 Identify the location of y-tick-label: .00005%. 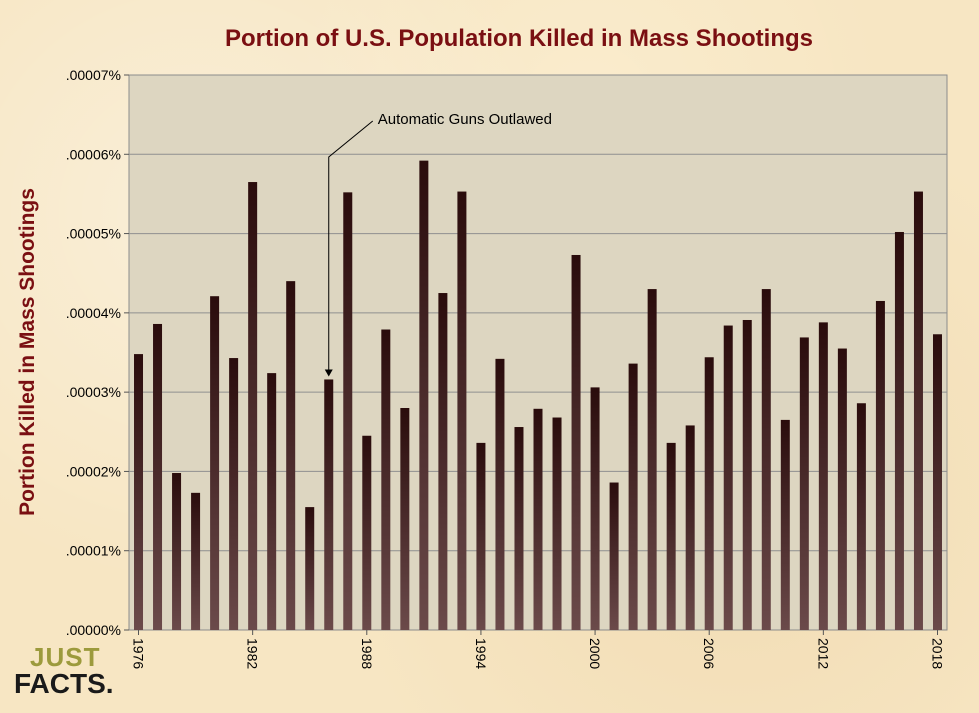
(93, 234).